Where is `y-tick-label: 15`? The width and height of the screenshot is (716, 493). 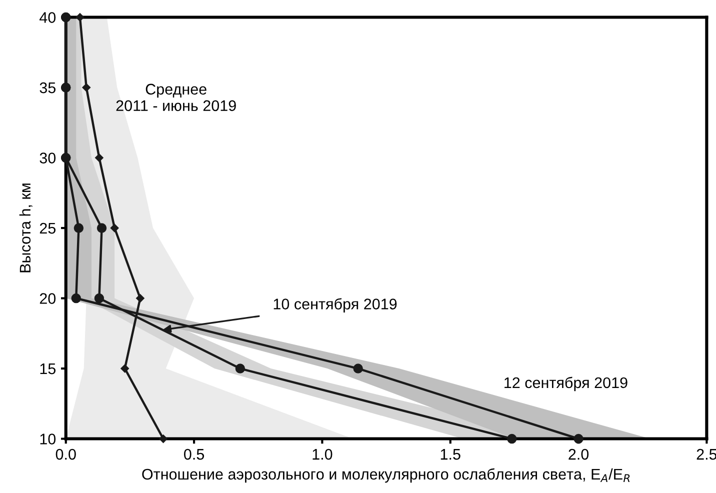 y-tick-label: 15 is located at coordinates (48, 369).